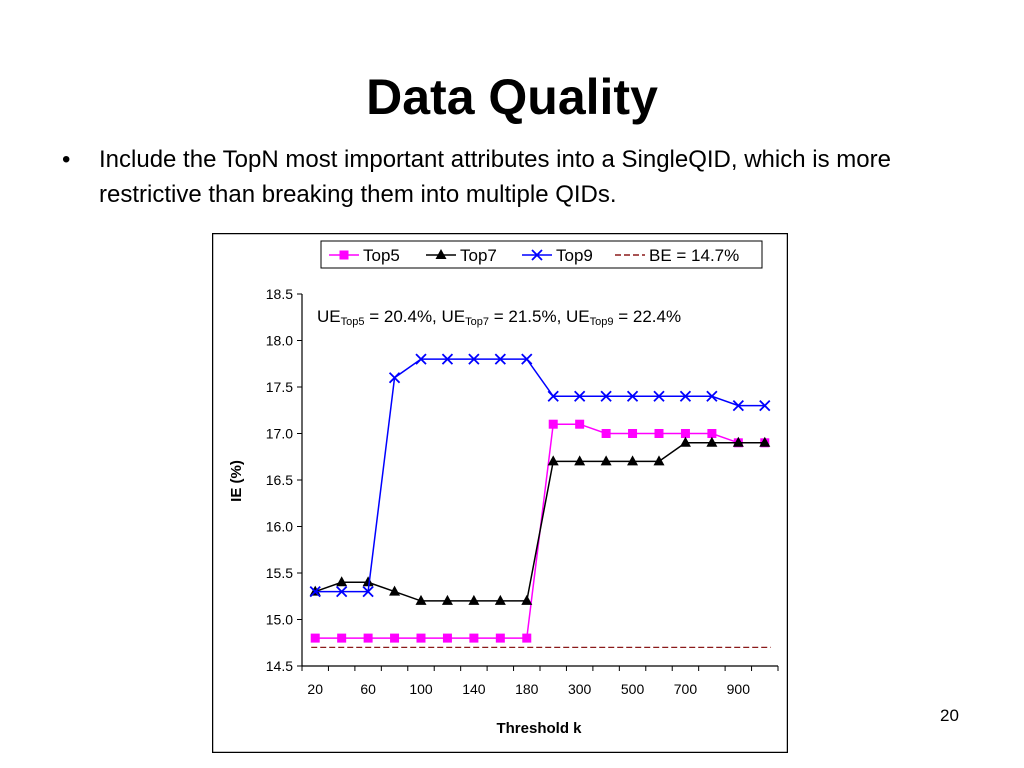 The height and width of the screenshot is (768, 1024). I want to click on legend-label: Top9, so click(574, 255).